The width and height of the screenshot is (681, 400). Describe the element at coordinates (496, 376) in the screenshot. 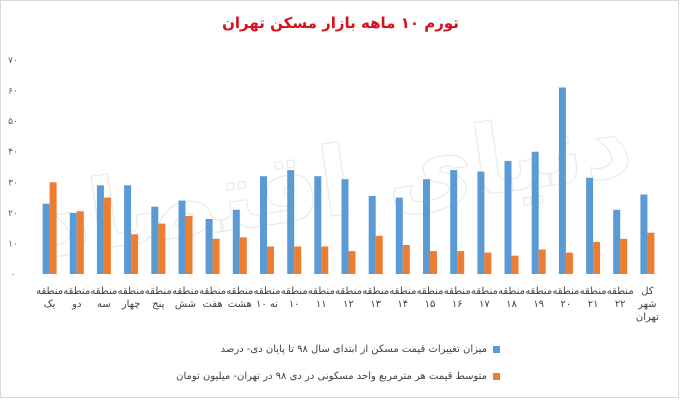

I see `legend-swatch-orange` at that location.